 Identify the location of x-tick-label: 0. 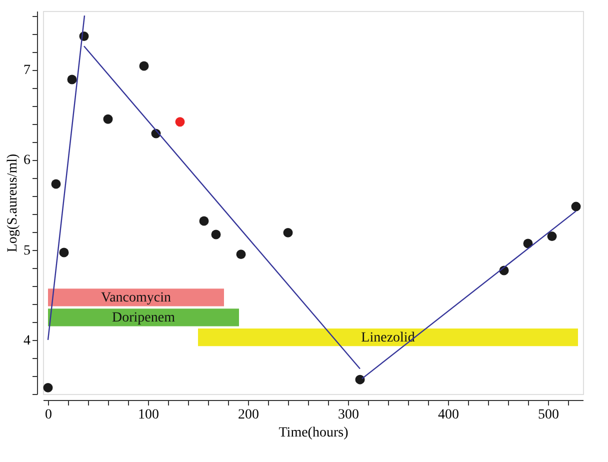
(48, 415).